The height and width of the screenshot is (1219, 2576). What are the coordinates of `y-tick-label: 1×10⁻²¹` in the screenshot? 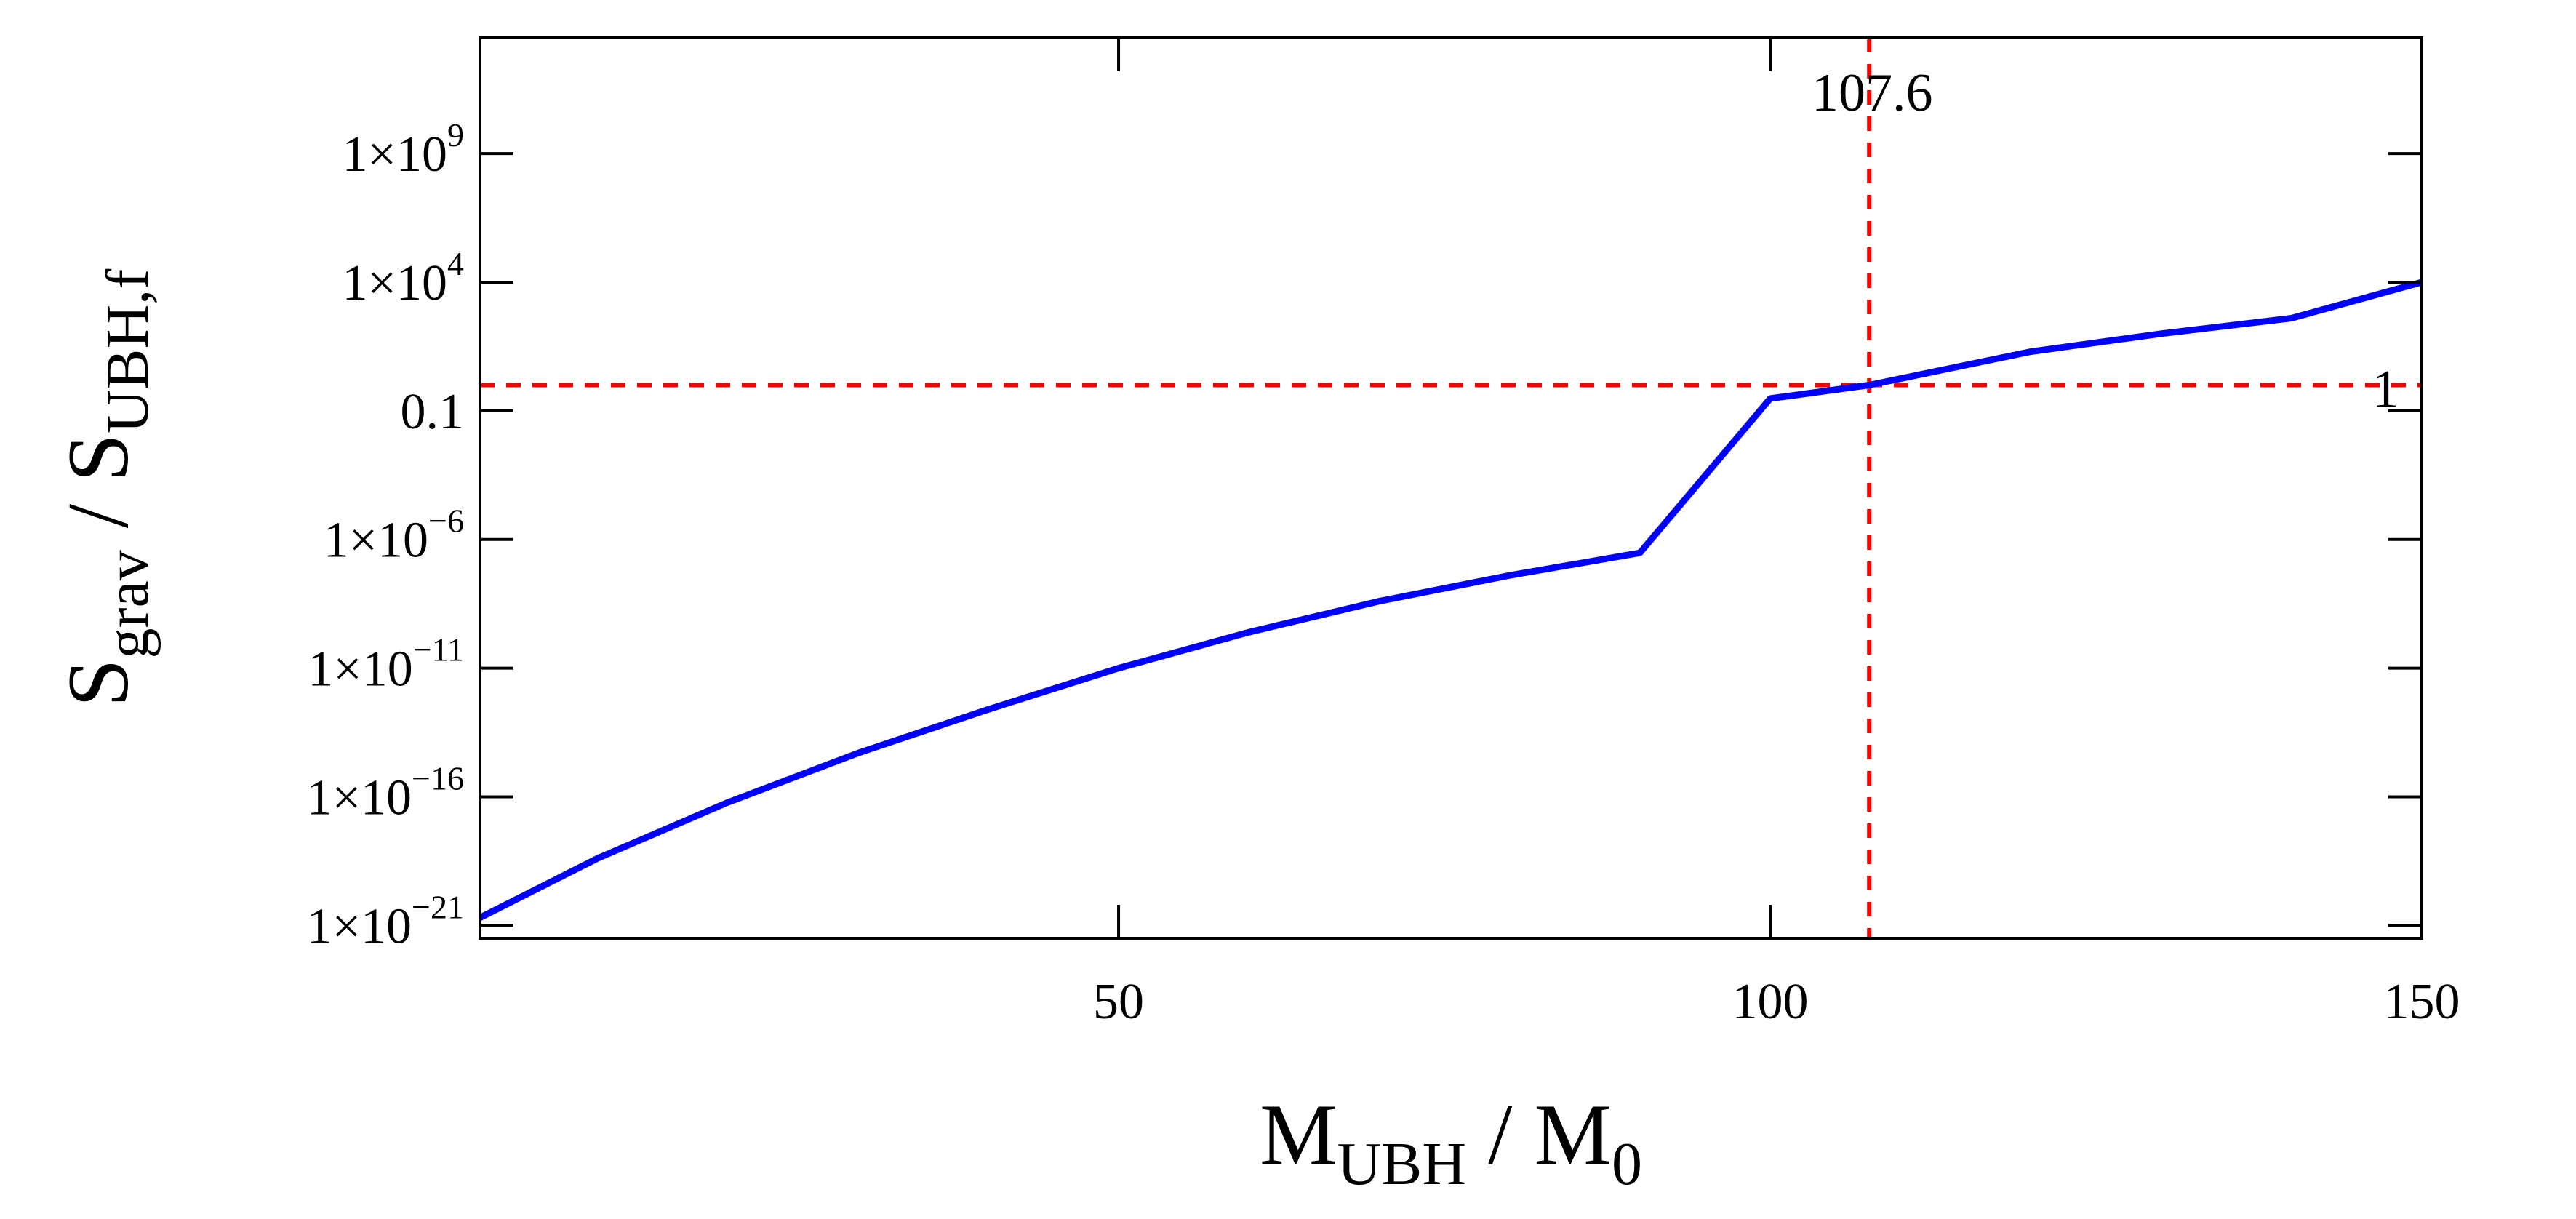 It's located at (385, 921).